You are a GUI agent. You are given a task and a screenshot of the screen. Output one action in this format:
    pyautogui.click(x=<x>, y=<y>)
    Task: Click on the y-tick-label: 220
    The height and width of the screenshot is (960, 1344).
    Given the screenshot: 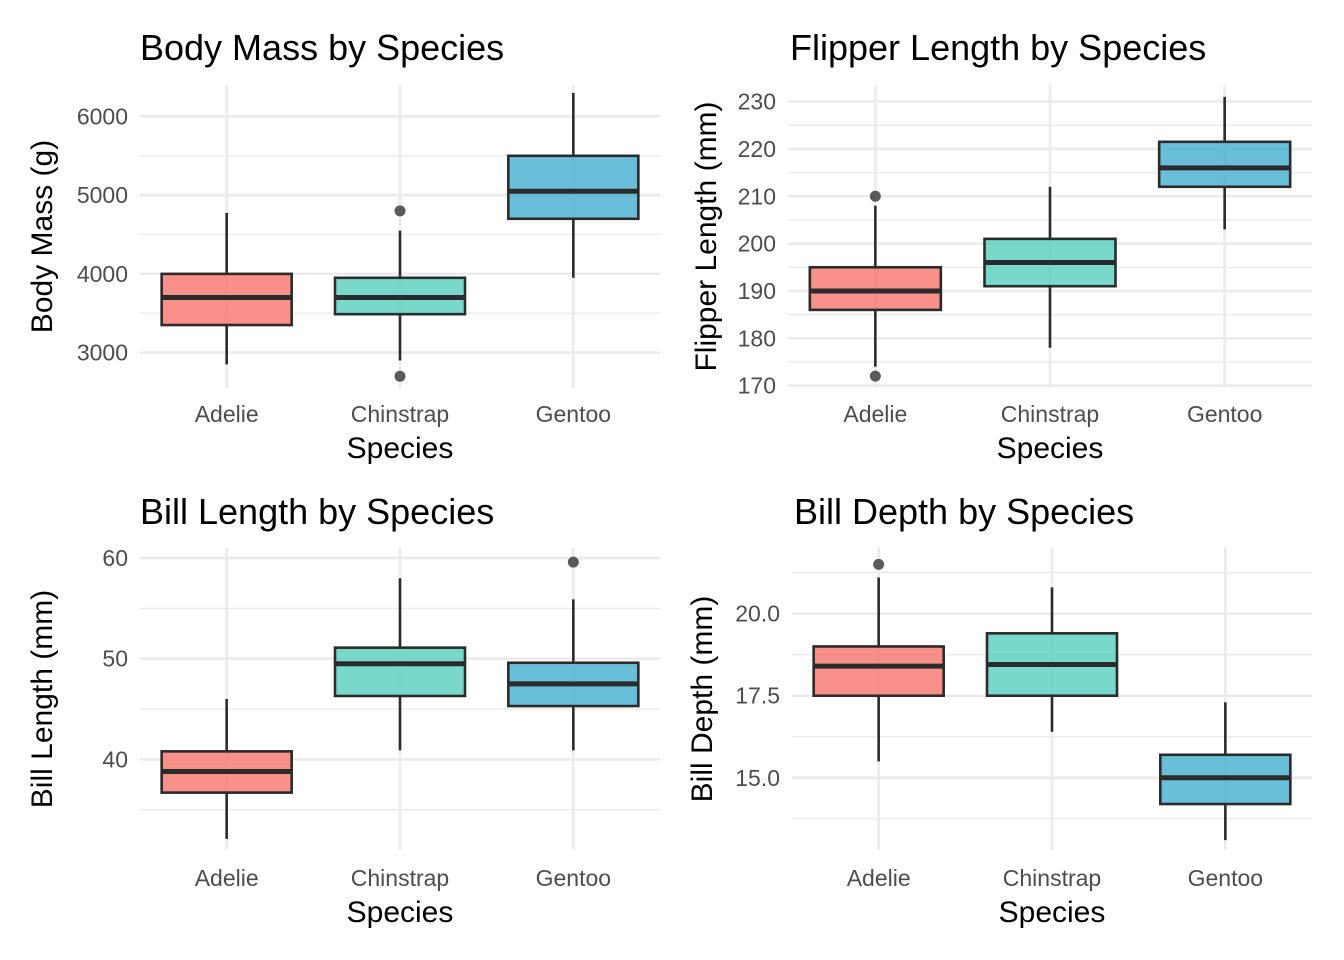 What is the action you would take?
    pyautogui.click(x=757, y=149)
    